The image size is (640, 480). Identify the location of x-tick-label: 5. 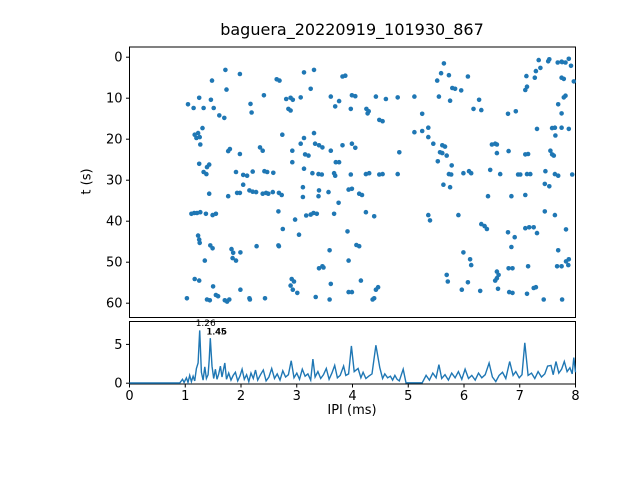
(408, 396).